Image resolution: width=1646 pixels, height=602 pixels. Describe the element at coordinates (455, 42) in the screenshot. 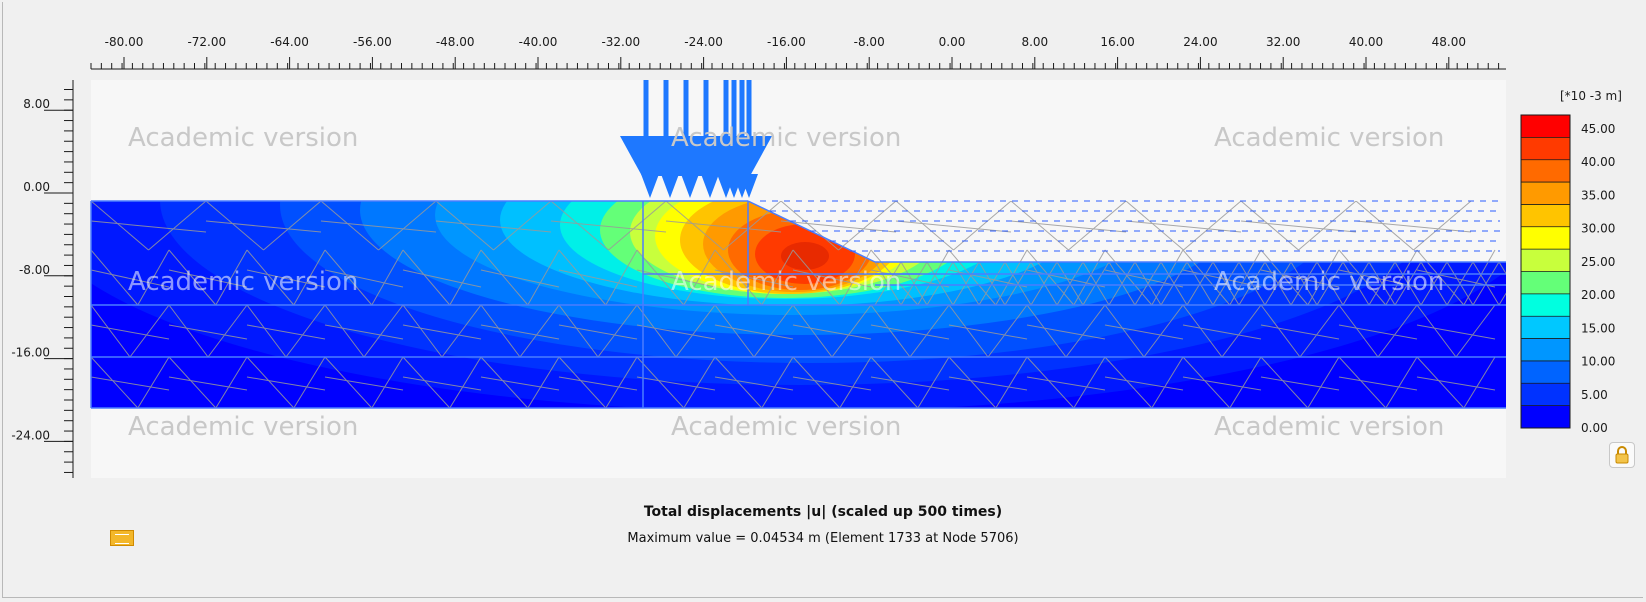

I see `x-tick-label: -48.00` at that location.